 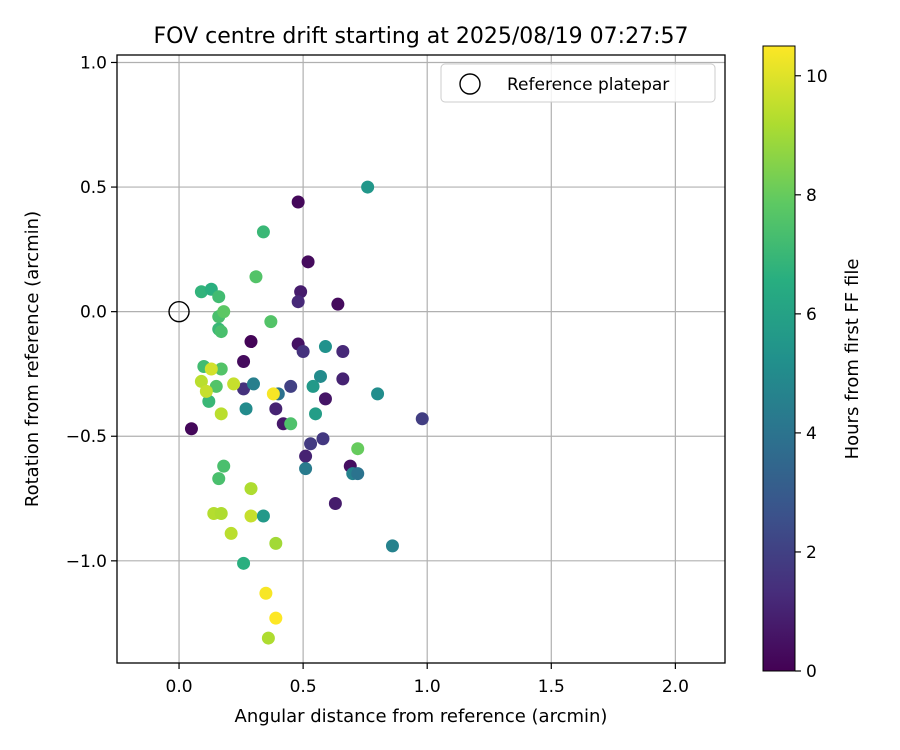 What do you see at coordinates (93, 63) in the screenshot?
I see `y-tick-label: 1.0` at bounding box center [93, 63].